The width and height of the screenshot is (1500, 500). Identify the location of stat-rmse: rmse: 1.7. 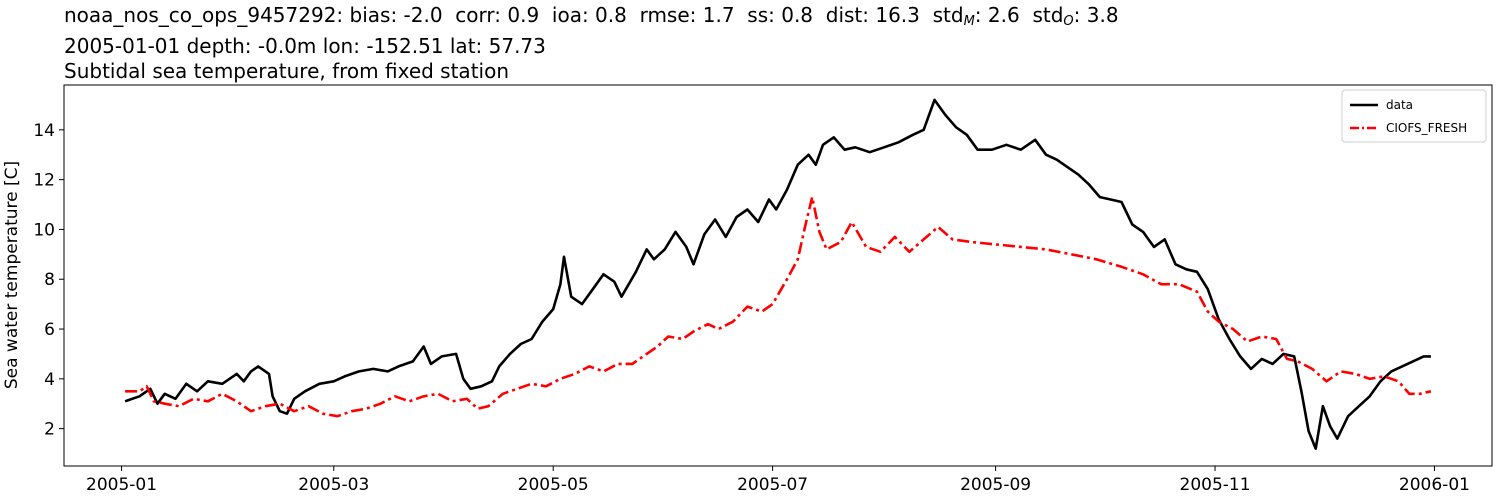
(687, 15).